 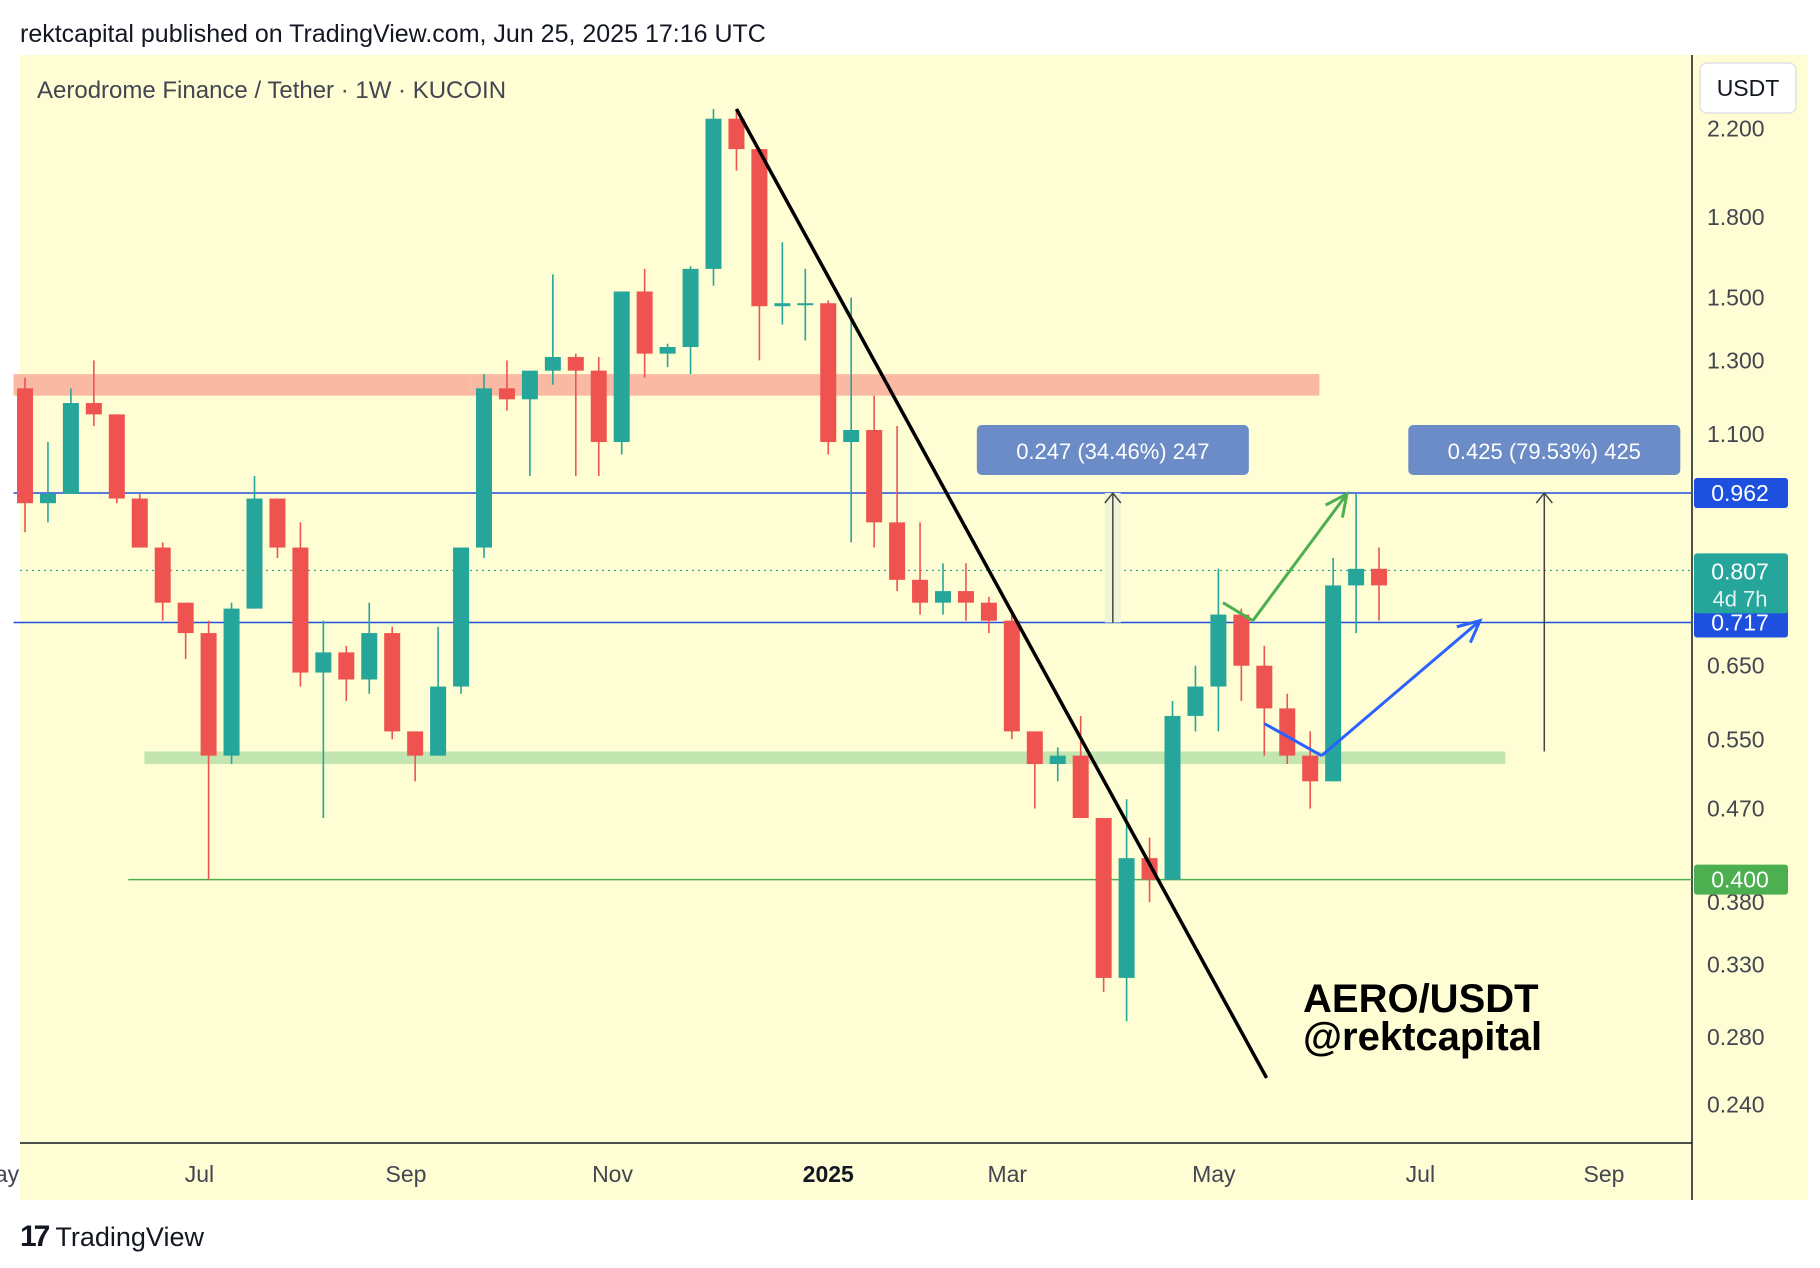 What do you see at coordinates (271, 90) in the screenshot?
I see `chart-title: Aerodrome Finance / Tether · 1W · KUCOIN` at bounding box center [271, 90].